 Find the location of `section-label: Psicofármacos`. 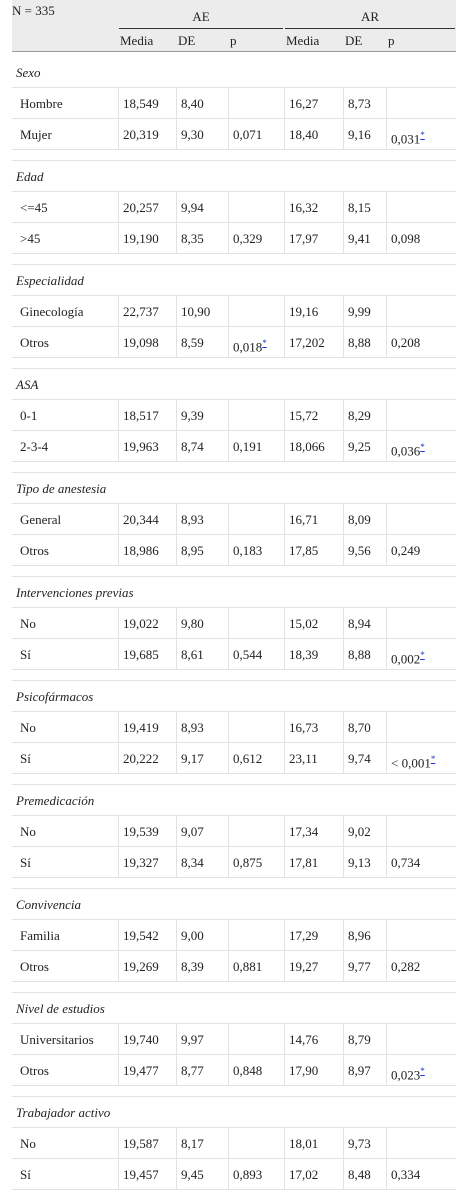

section-label: Psicofármacos is located at coordinates (55, 696).